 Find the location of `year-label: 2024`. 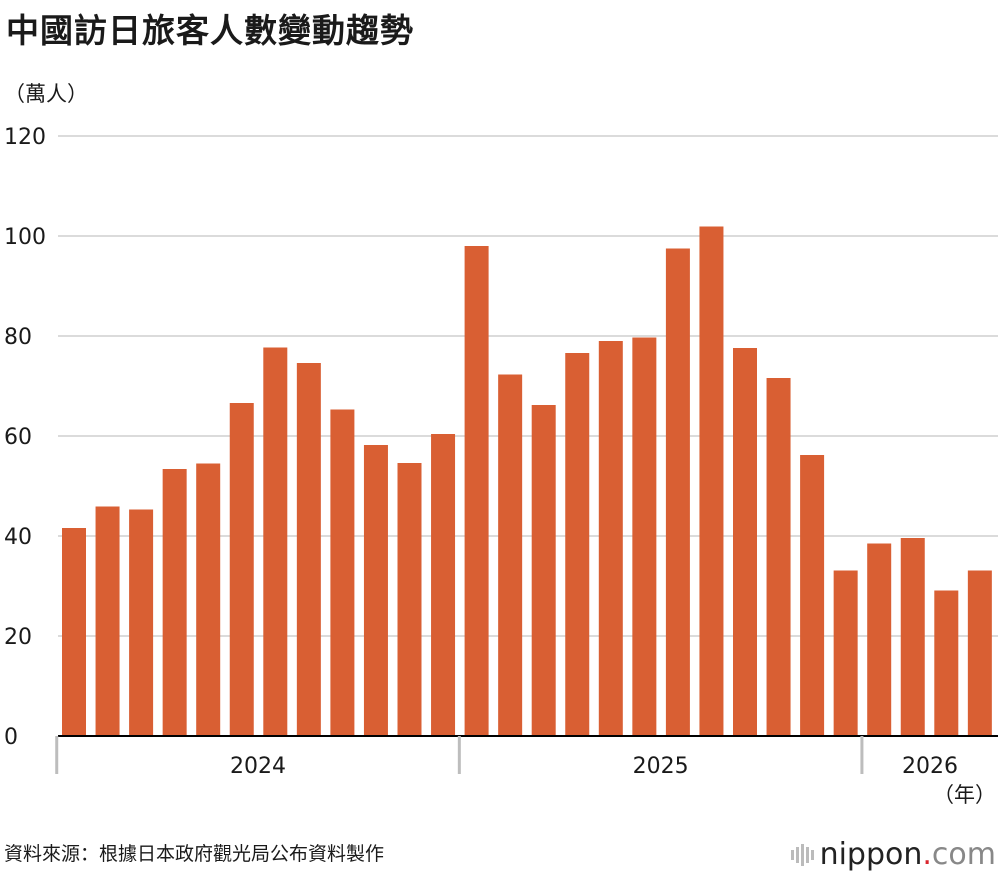

year-label: 2024 is located at coordinates (258, 766).